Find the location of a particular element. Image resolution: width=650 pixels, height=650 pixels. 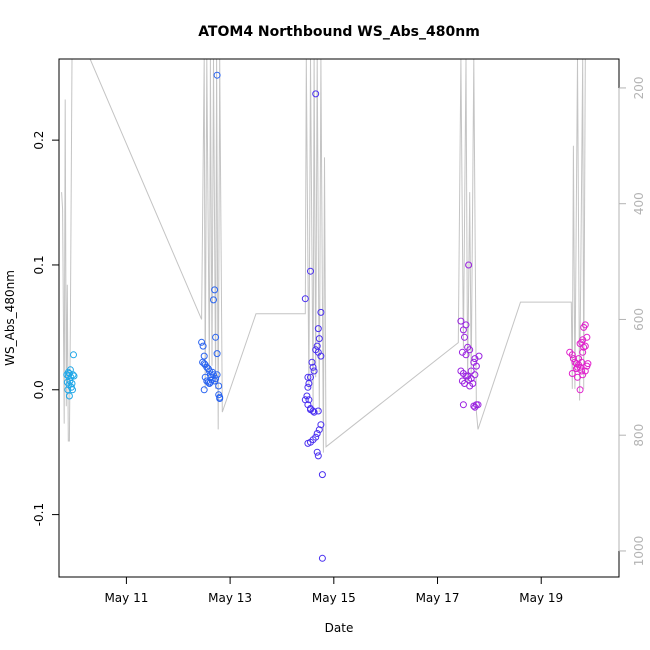

y-tick-label: -0.1 is located at coordinates (39, 514).